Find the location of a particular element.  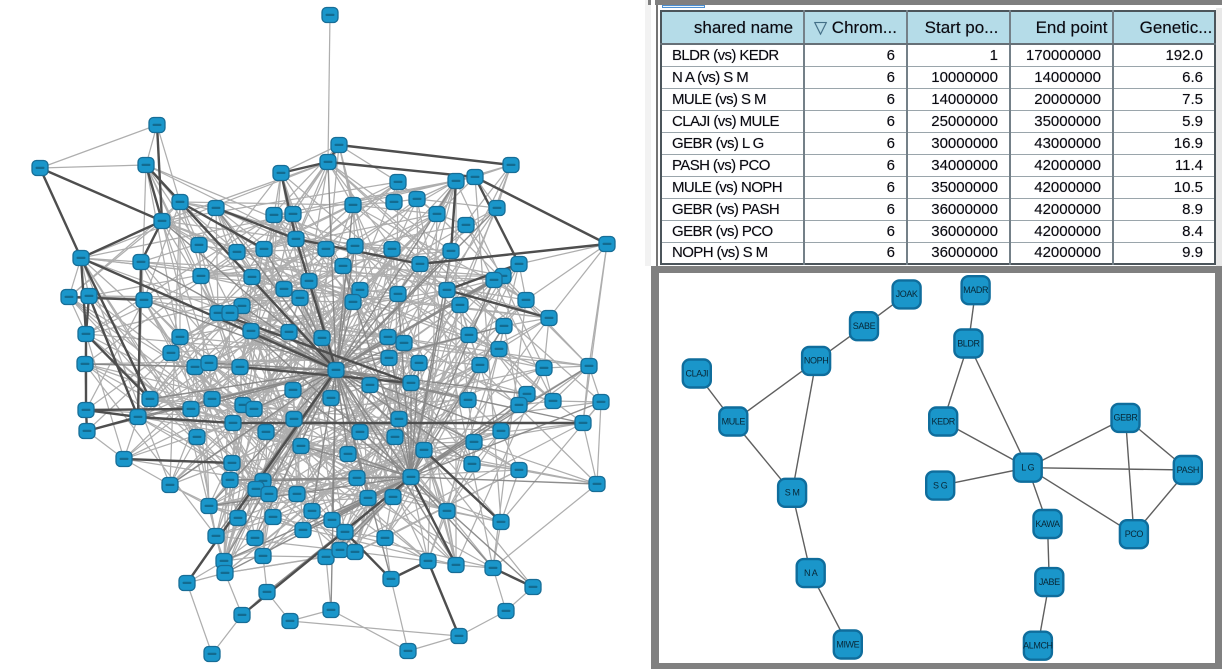

svg-text: JABE is located at coordinates (1049, 582).